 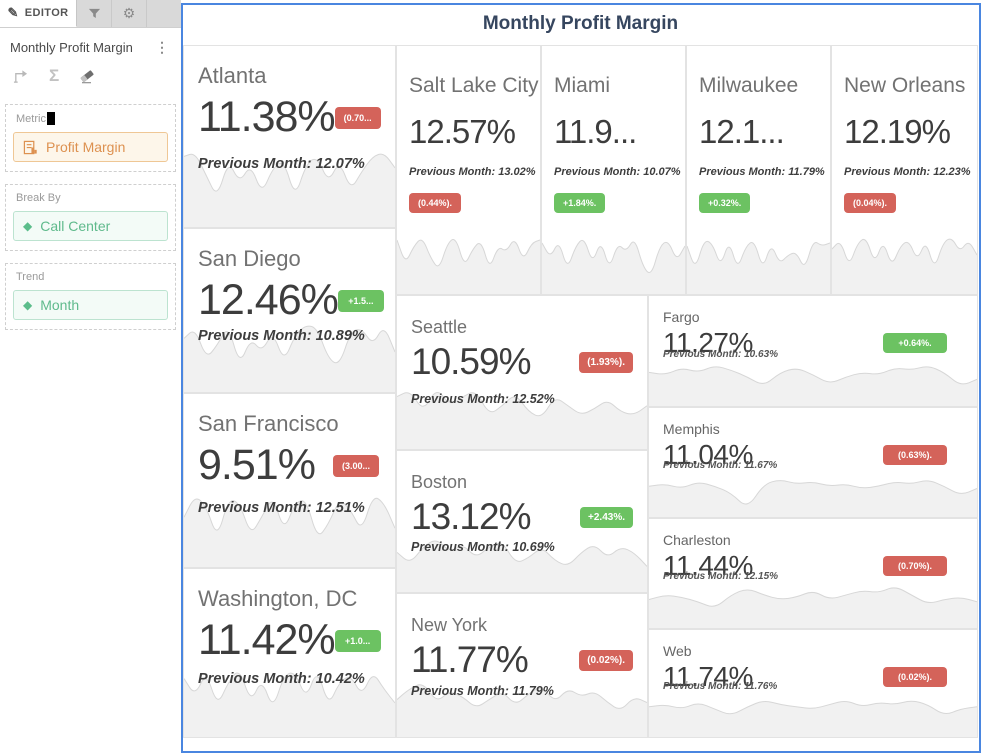 I want to click on tab-filter, so click(x=94, y=13).